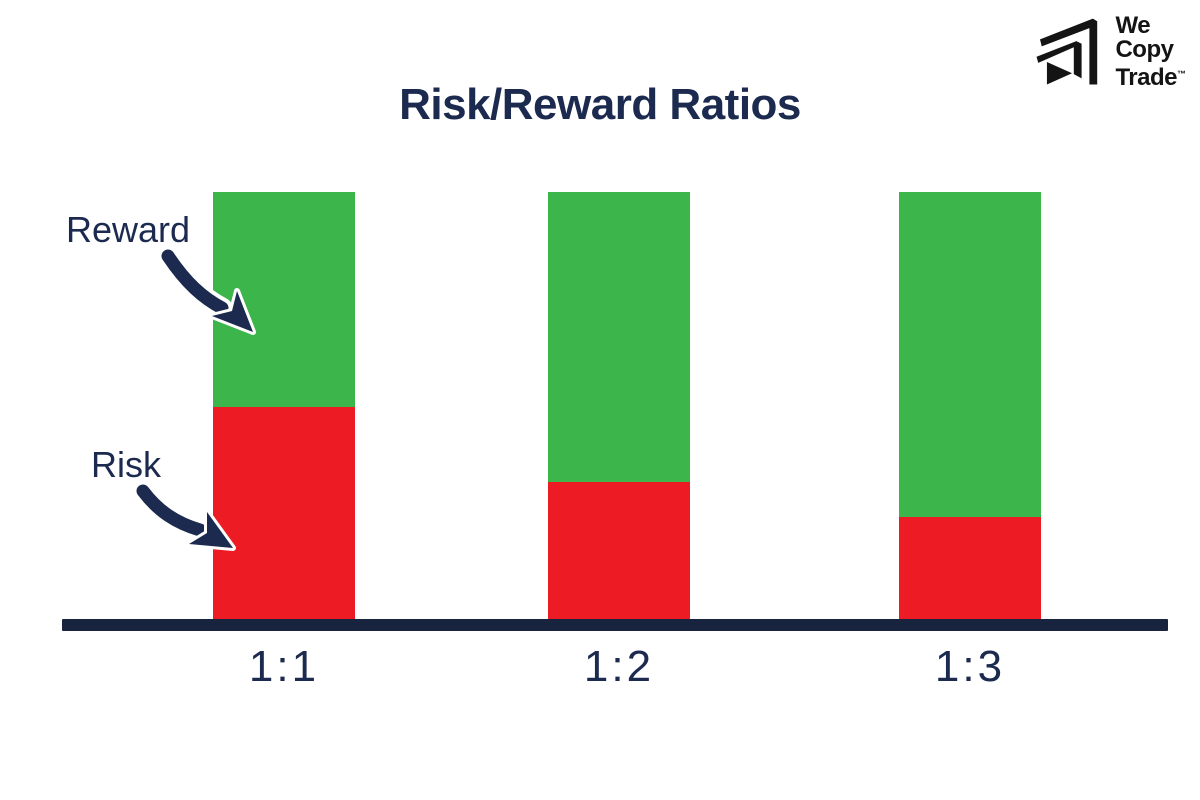  I want to click on chart-title: Risk/Reward Ratios, so click(600, 104).